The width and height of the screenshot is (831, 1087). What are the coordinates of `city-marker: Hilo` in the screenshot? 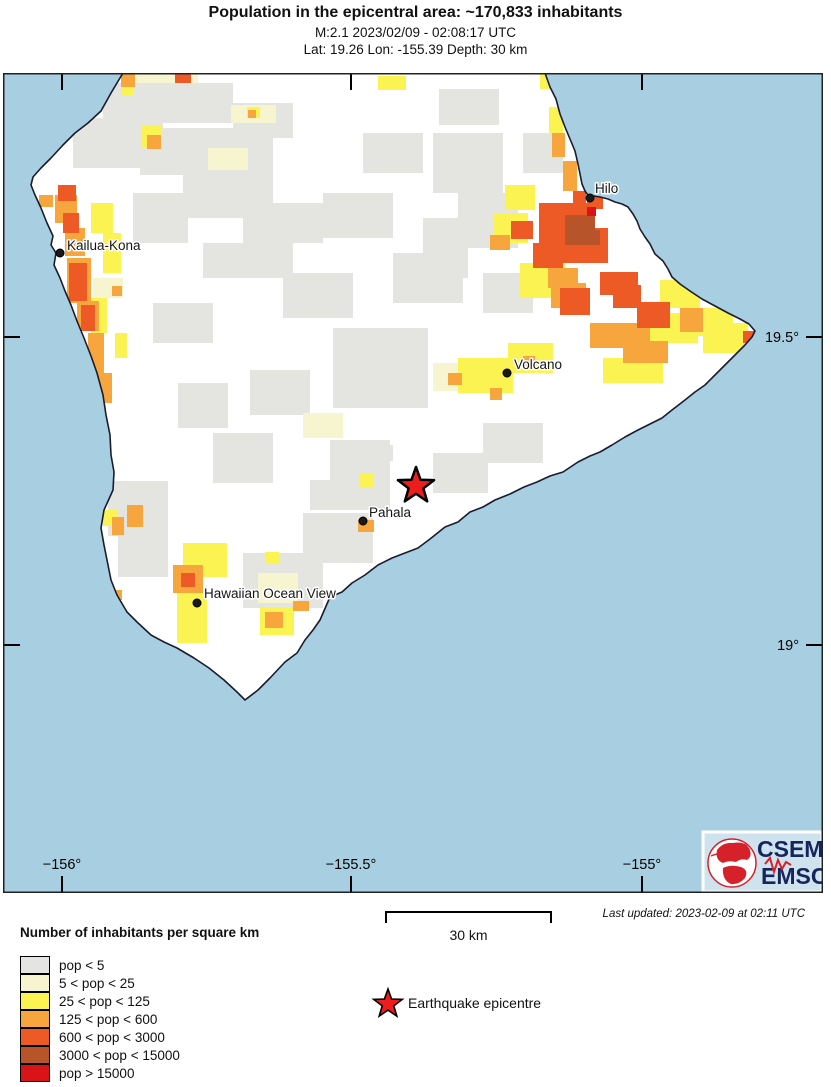 It's located at (602, 191).